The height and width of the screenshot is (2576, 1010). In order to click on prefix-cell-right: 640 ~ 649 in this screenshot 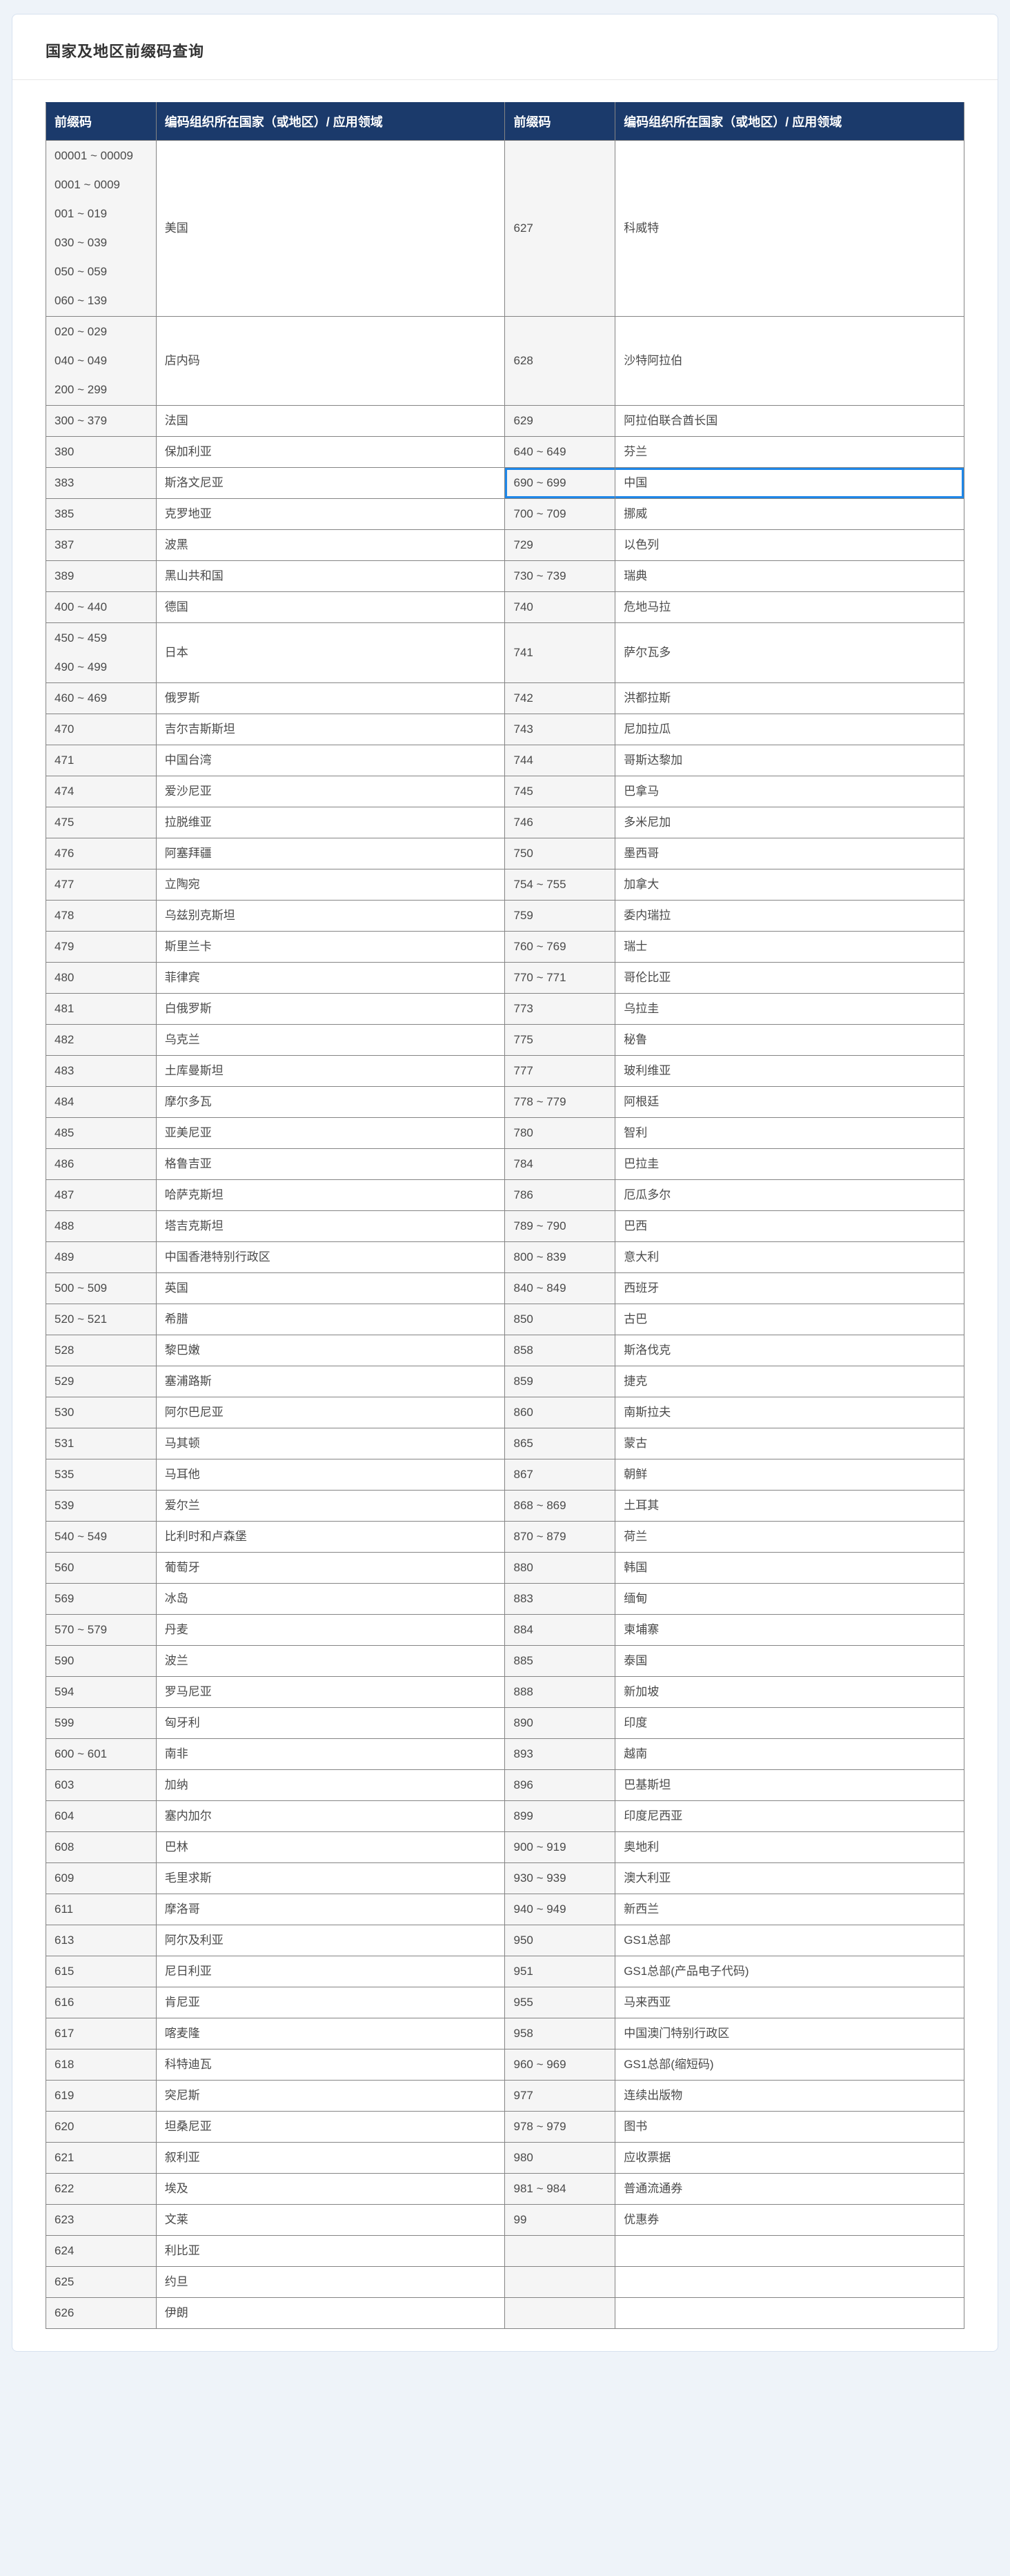, I will do `click(560, 452)`.